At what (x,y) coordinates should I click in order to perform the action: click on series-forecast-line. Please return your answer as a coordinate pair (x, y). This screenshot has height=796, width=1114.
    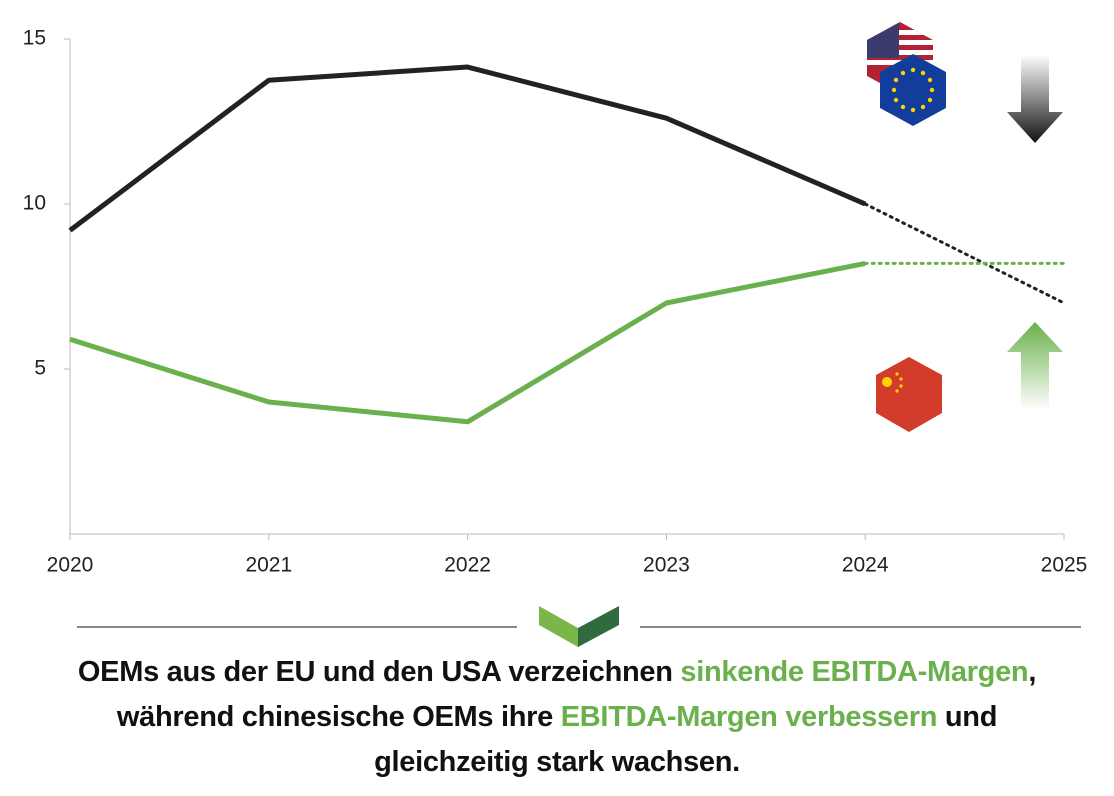
    Looking at the image, I should click on (964, 253).